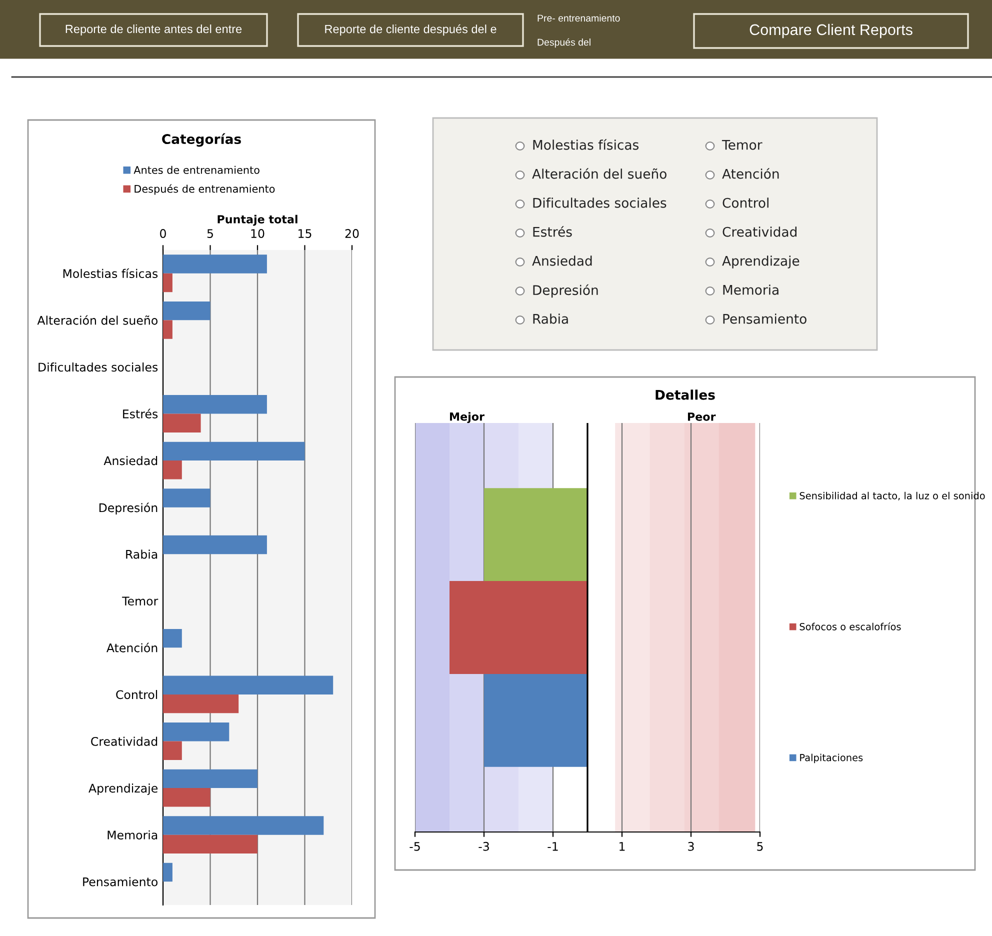 Image resolution: width=992 pixels, height=936 pixels. I want to click on y-tick-label: Creatividad, so click(124, 741).